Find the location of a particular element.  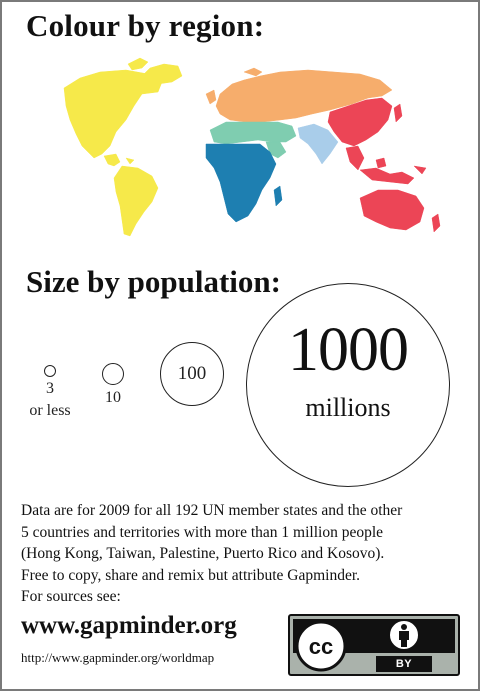

population-label-1000: 1000 is located at coordinates (348, 350).